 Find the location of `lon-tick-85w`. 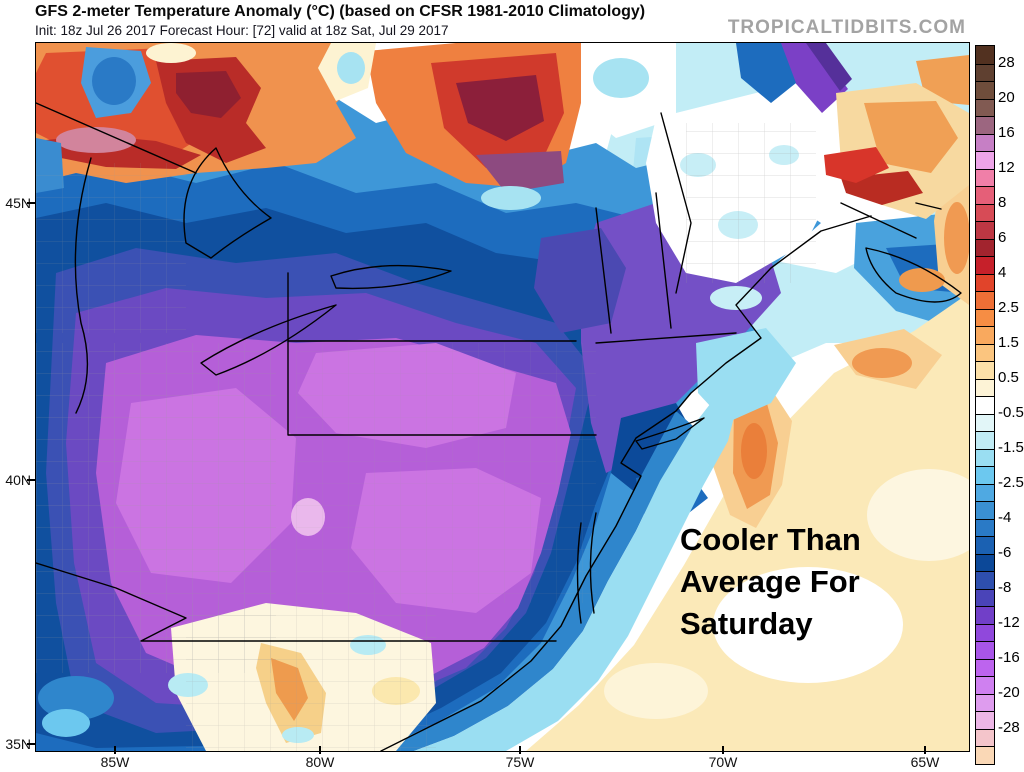

lon-tick-85w is located at coordinates (115, 750).